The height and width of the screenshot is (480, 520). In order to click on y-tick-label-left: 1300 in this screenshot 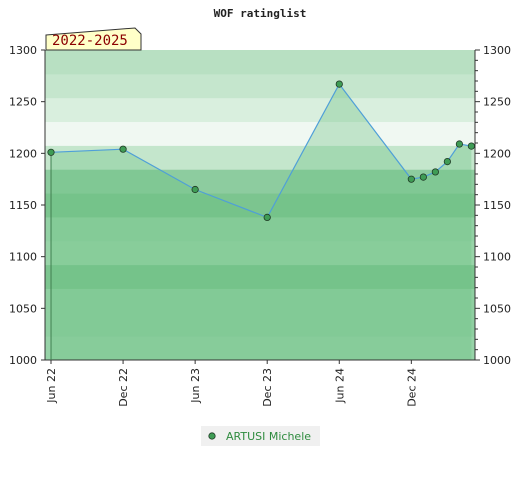, I will do `click(23, 50)`.